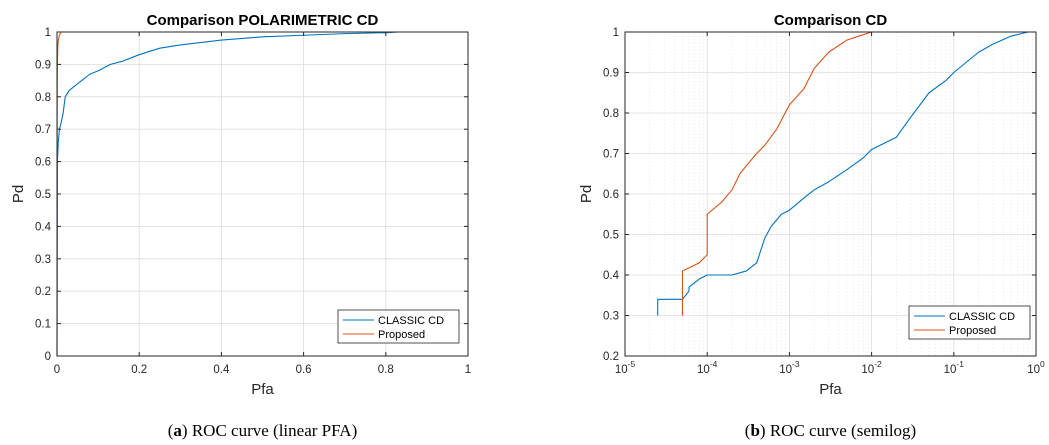  I want to click on x-tick-label: 1, so click(468, 370).